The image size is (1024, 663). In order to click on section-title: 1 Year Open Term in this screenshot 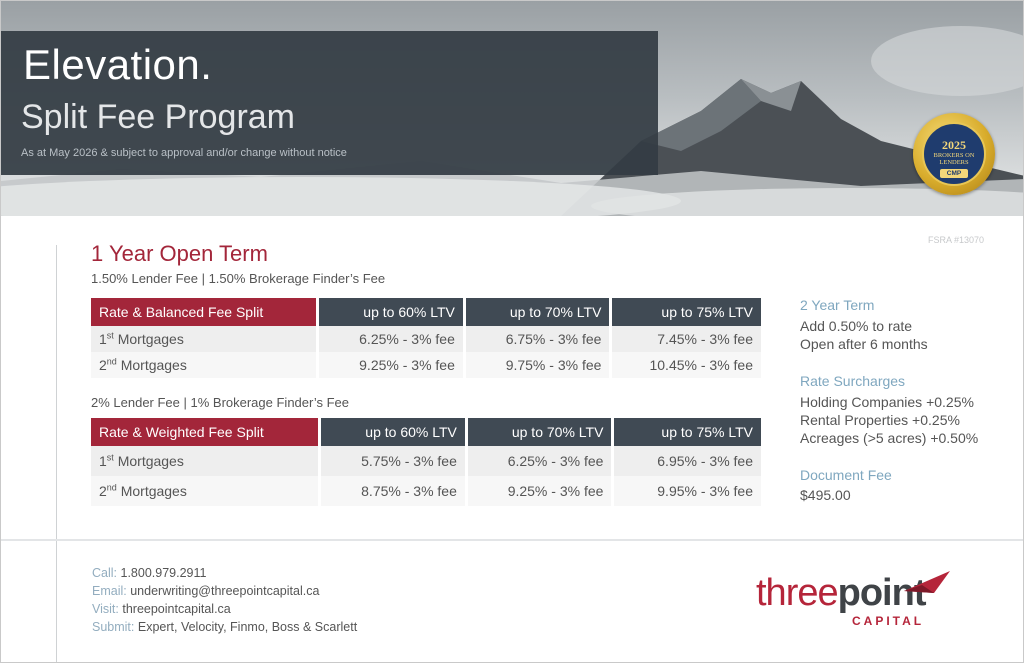, I will do `click(179, 253)`.